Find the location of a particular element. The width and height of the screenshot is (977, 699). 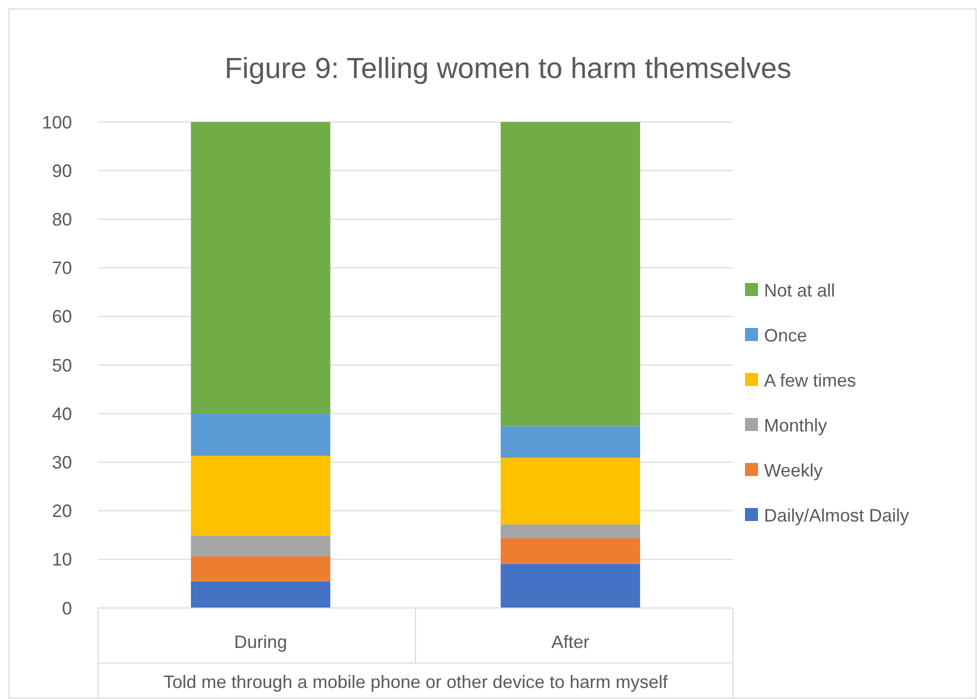

y-tick-label: 90 is located at coordinates (62, 170).